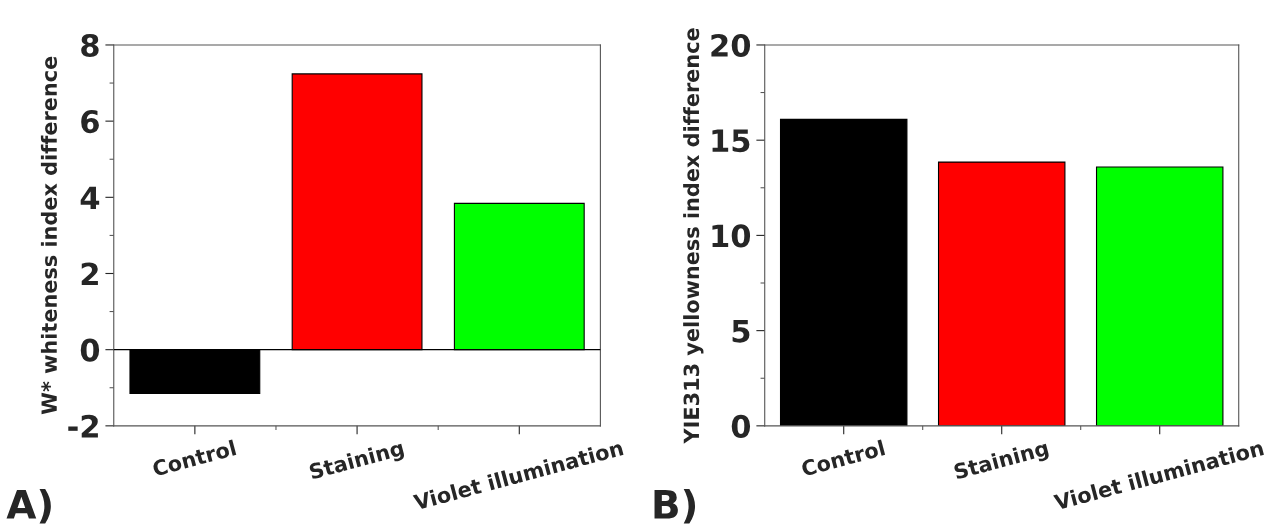 The image size is (1264, 529). What do you see at coordinates (741, 331) in the screenshot?
I see `y-tick-label: 5` at bounding box center [741, 331].